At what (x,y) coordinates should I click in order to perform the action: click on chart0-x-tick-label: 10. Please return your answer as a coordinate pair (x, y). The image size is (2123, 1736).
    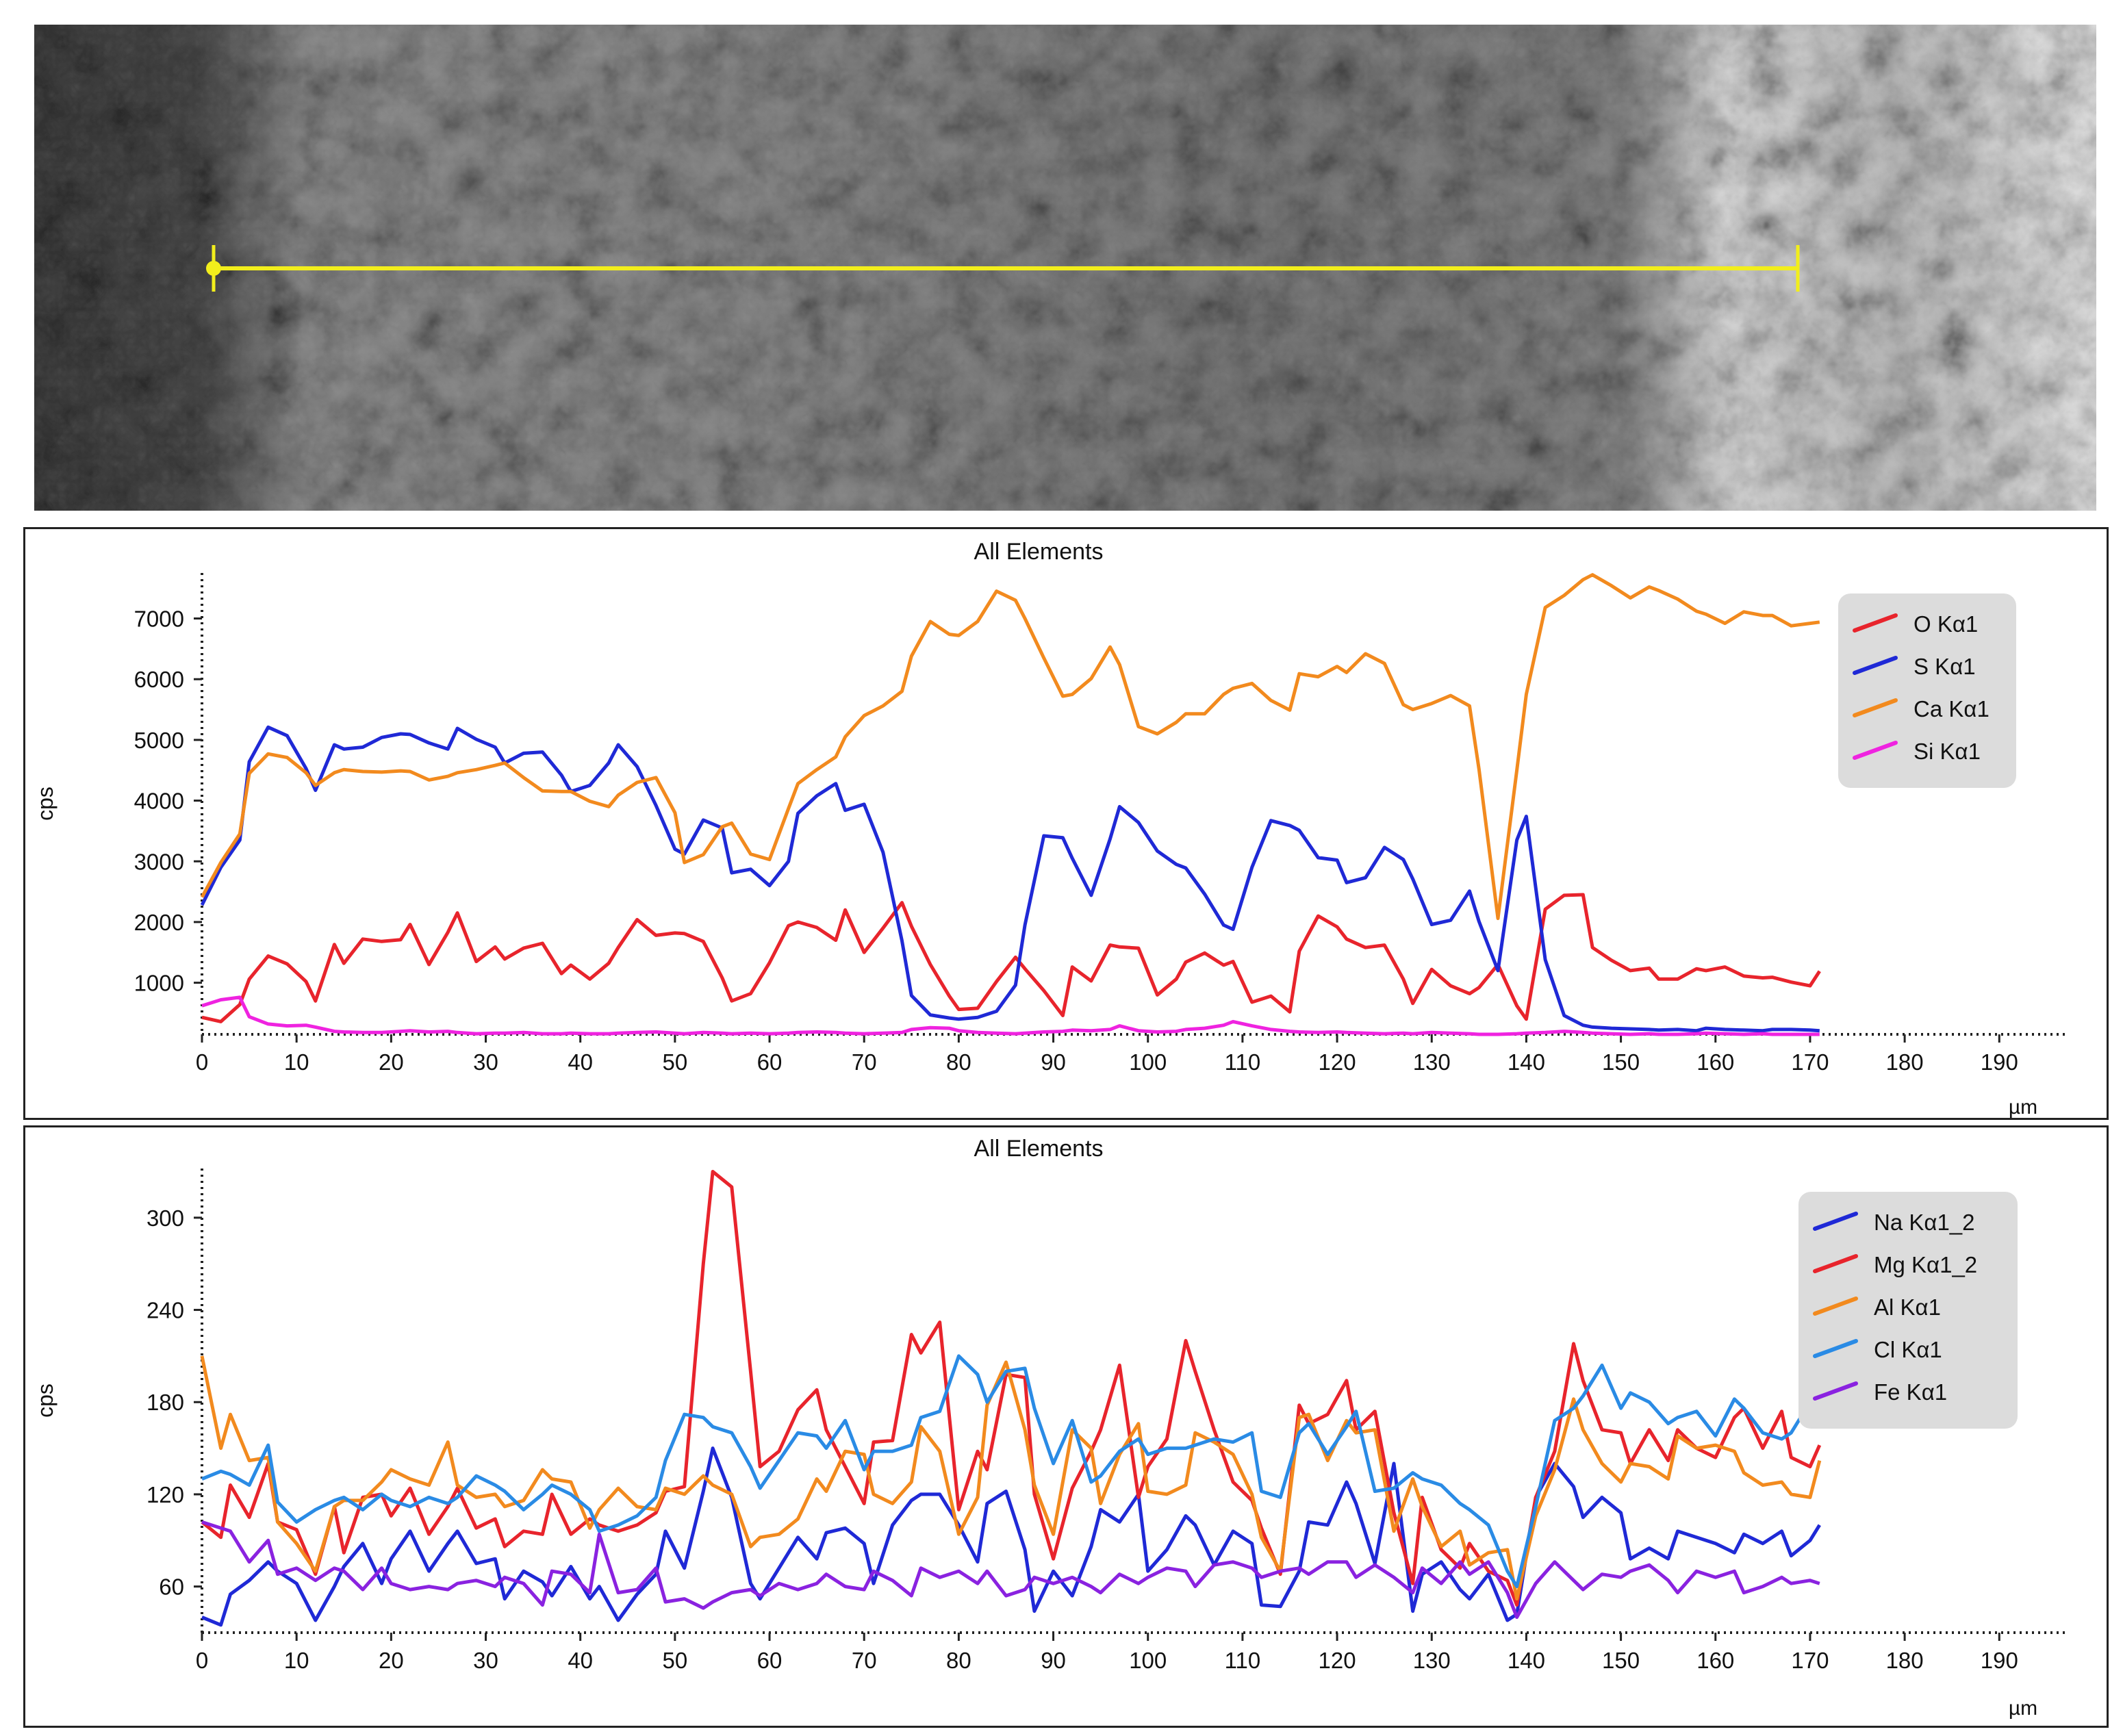
    Looking at the image, I should click on (296, 1062).